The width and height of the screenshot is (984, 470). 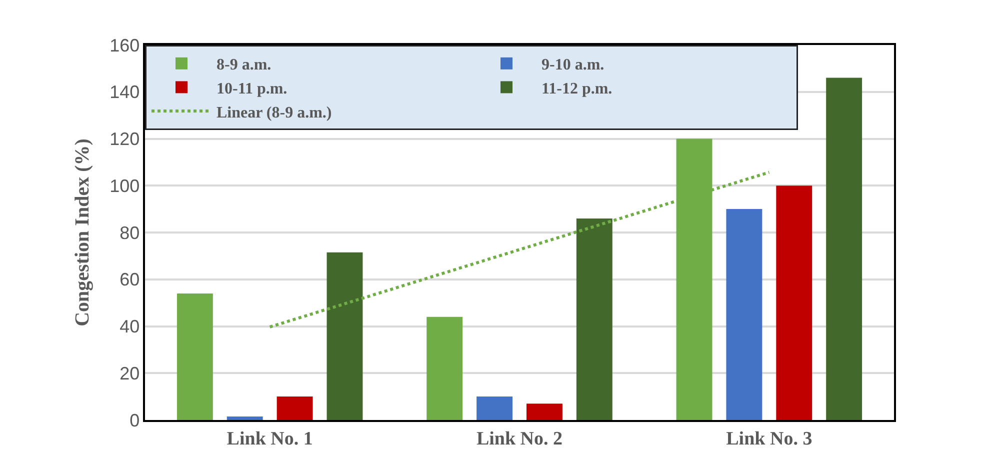 I want to click on legend-label: 9-10 a.m., so click(x=573, y=65).